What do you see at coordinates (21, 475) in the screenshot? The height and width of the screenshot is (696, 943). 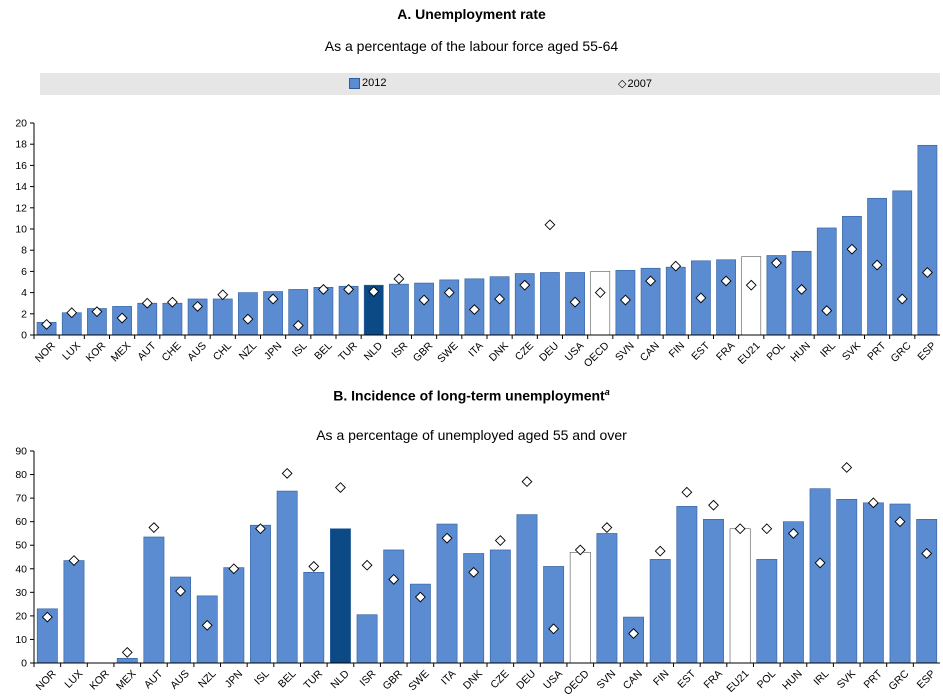 I see `y-tick-label: 80` at bounding box center [21, 475].